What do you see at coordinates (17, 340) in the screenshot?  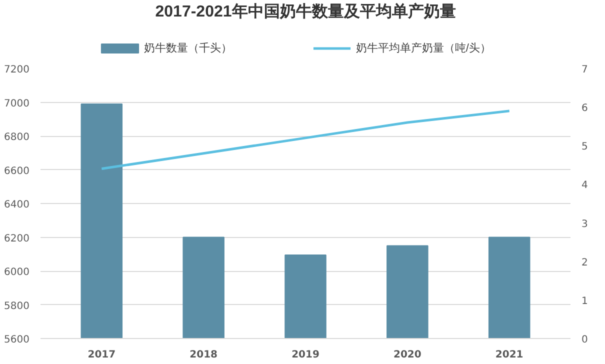 I see `y-tick-label: 5600` at bounding box center [17, 340].